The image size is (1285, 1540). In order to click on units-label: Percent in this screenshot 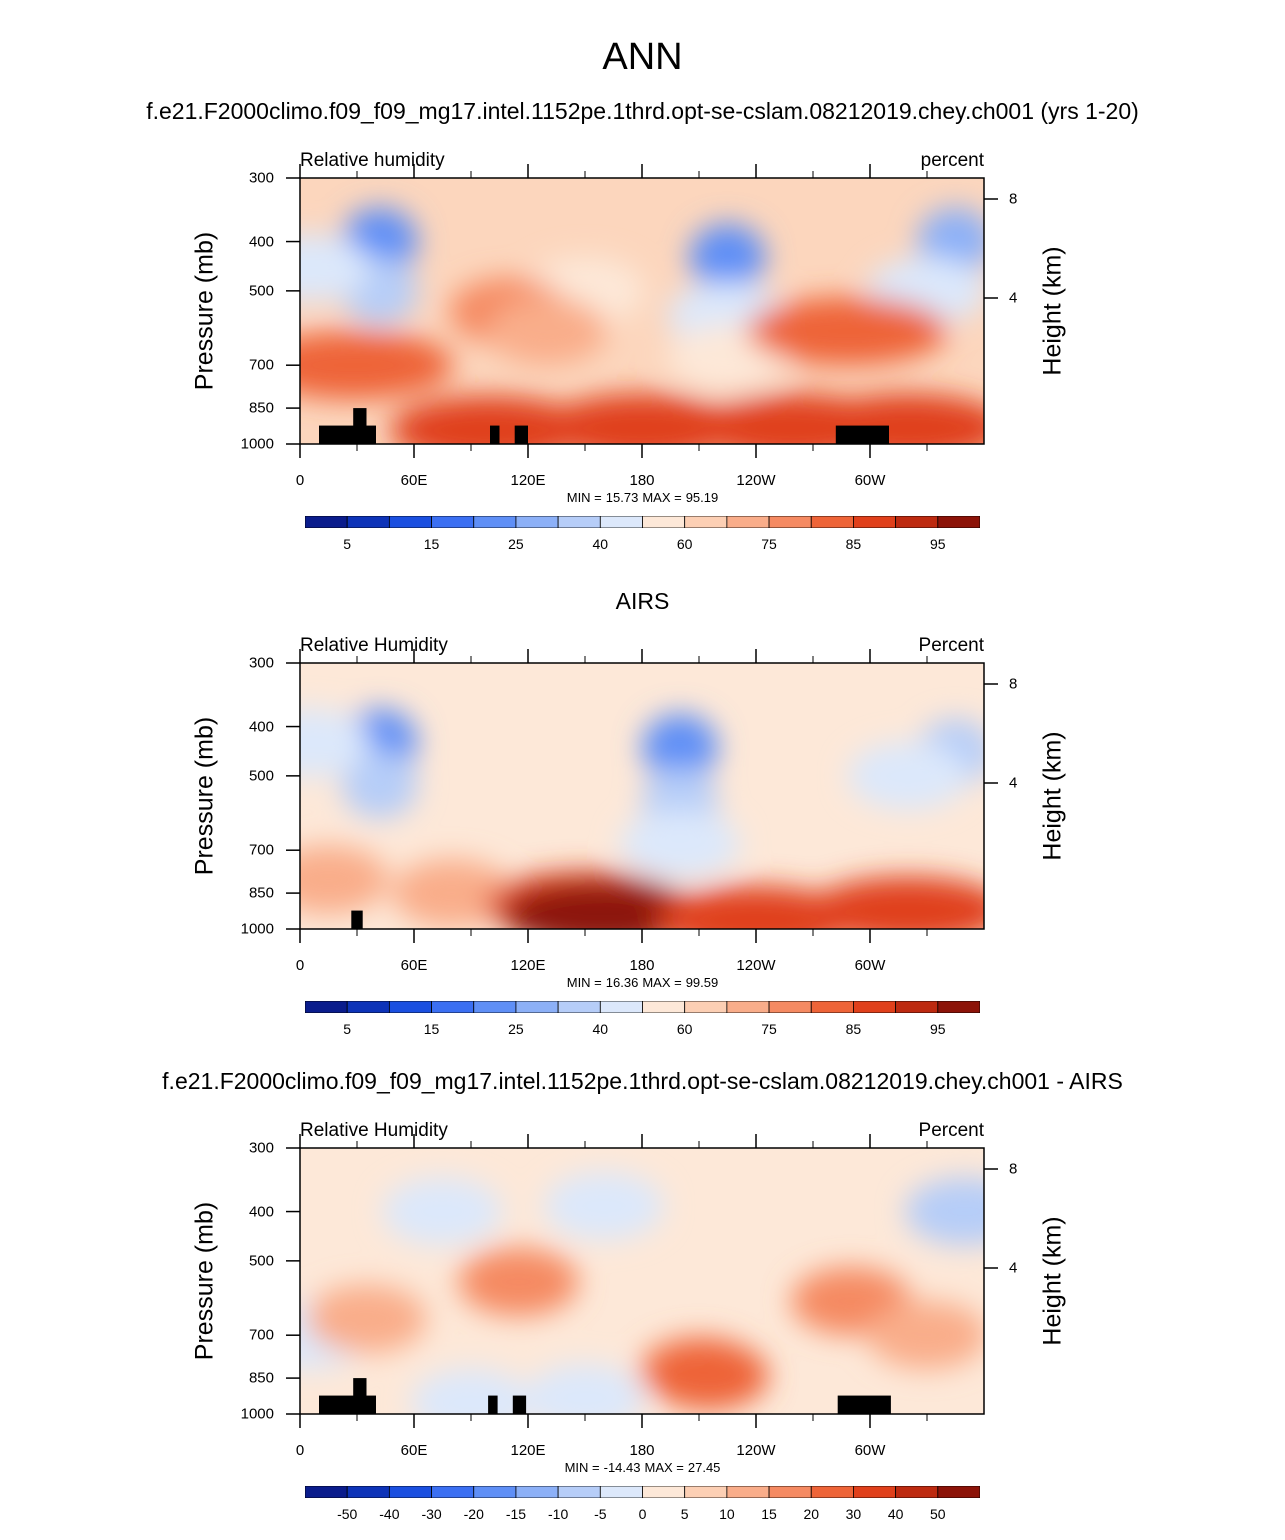, I will do `click(951, 1130)`.